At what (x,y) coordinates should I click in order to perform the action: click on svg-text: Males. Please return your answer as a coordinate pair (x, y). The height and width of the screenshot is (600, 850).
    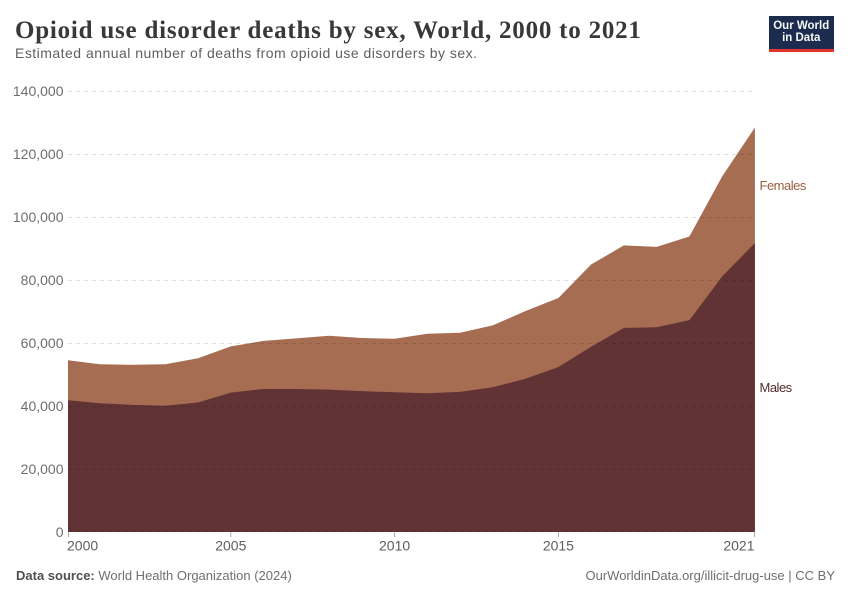
    Looking at the image, I should click on (776, 387).